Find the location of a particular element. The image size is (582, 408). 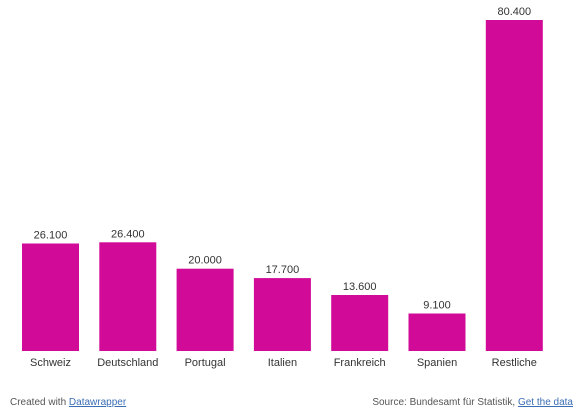

source-text: Source: Bundesamt für Statistik, is located at coordinates (444, 402).